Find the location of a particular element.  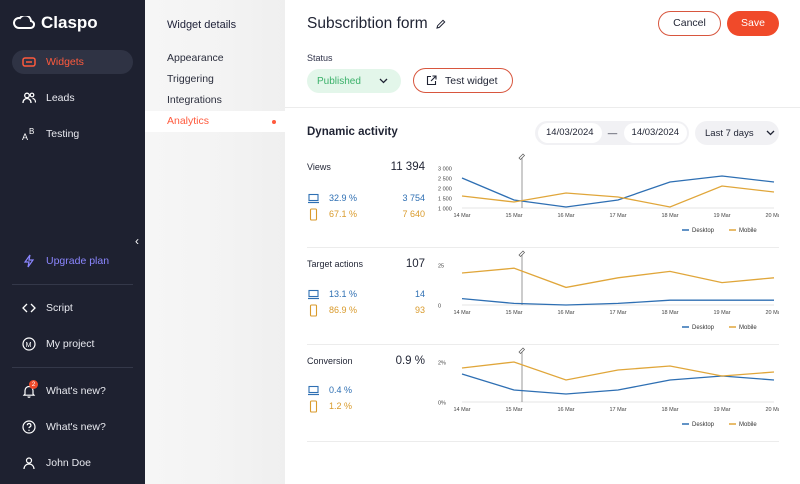

cancel-button: Cancel is located at coordinates (689, 23).